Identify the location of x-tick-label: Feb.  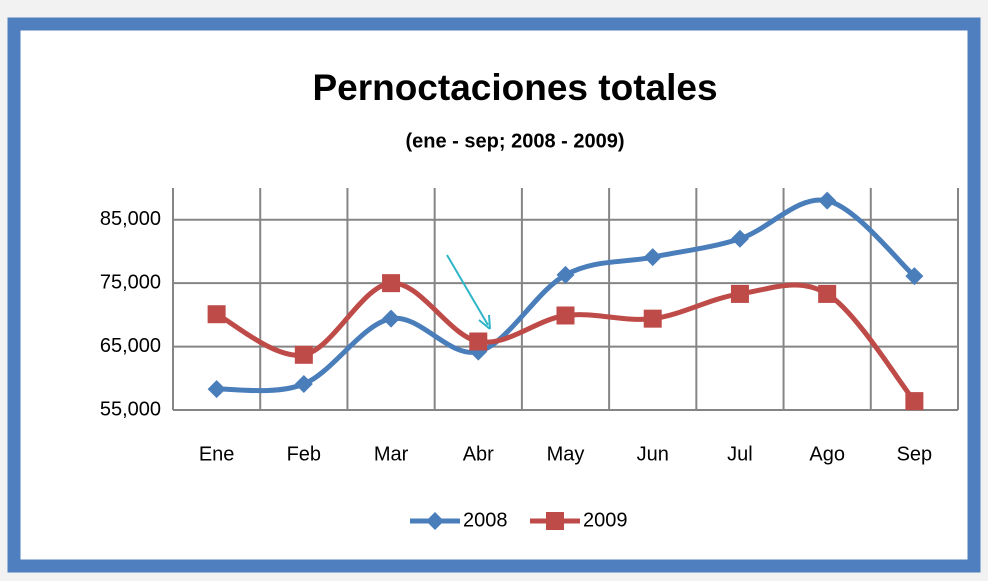
(304, 454).